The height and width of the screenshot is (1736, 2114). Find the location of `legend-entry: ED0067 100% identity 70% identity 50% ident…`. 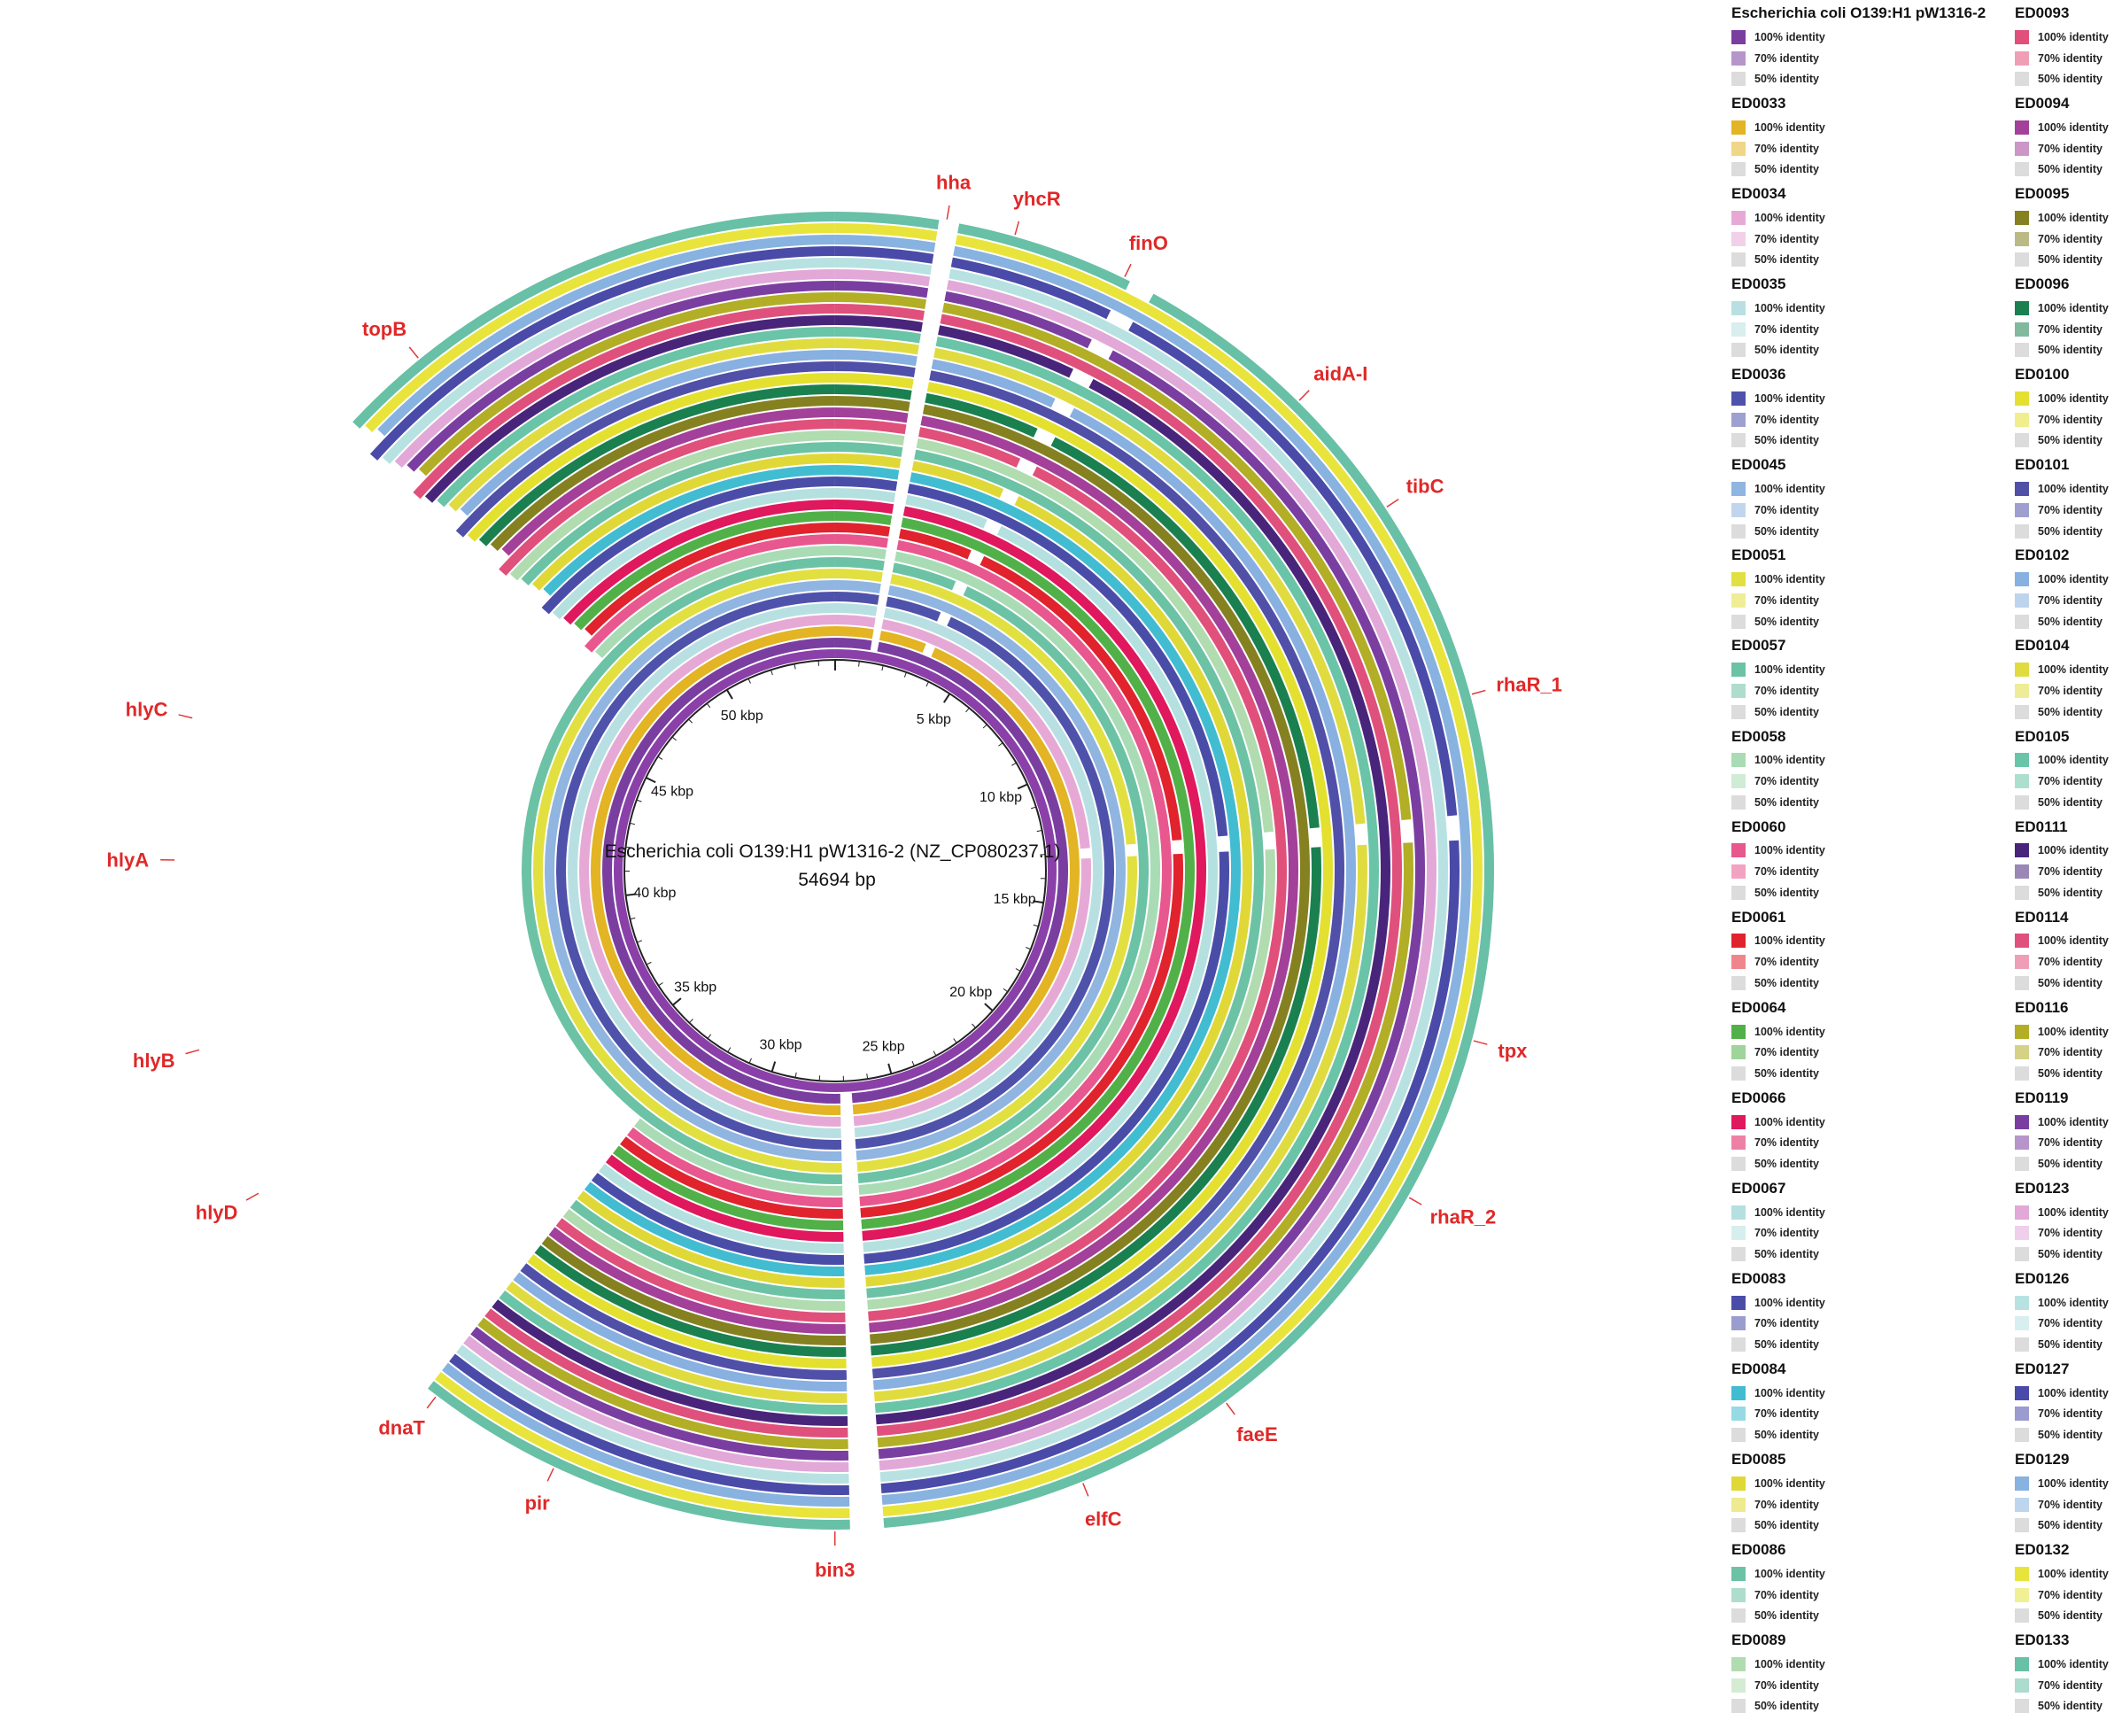

legend-entry: ED0067 100% identity 70% identity 50% ident… is located at coordinates (1922, 1220).